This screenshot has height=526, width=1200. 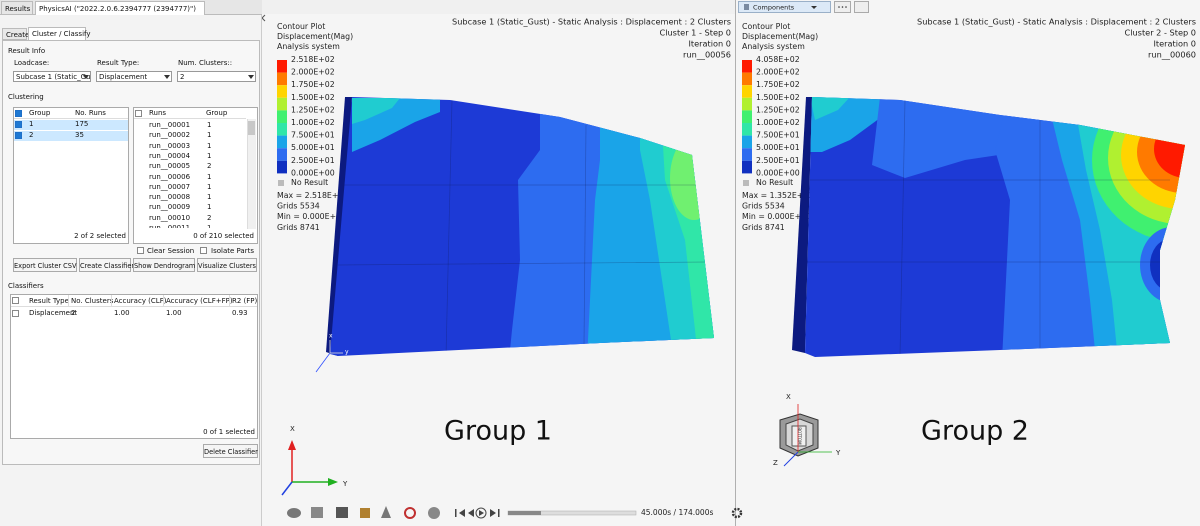 I want to click on viewport-toolbar, so click(x=803, y=7).